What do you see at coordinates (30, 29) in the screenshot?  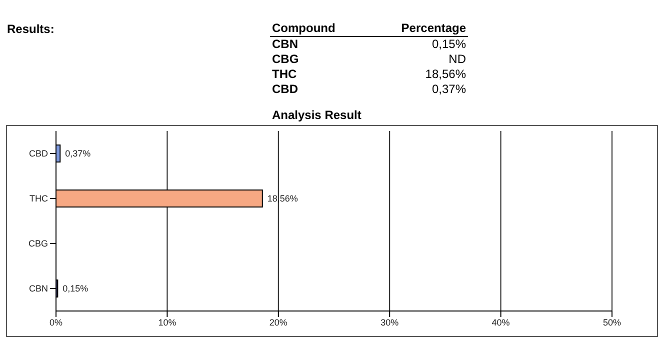 I see `text: Results:` at bounding box center [30, 29].